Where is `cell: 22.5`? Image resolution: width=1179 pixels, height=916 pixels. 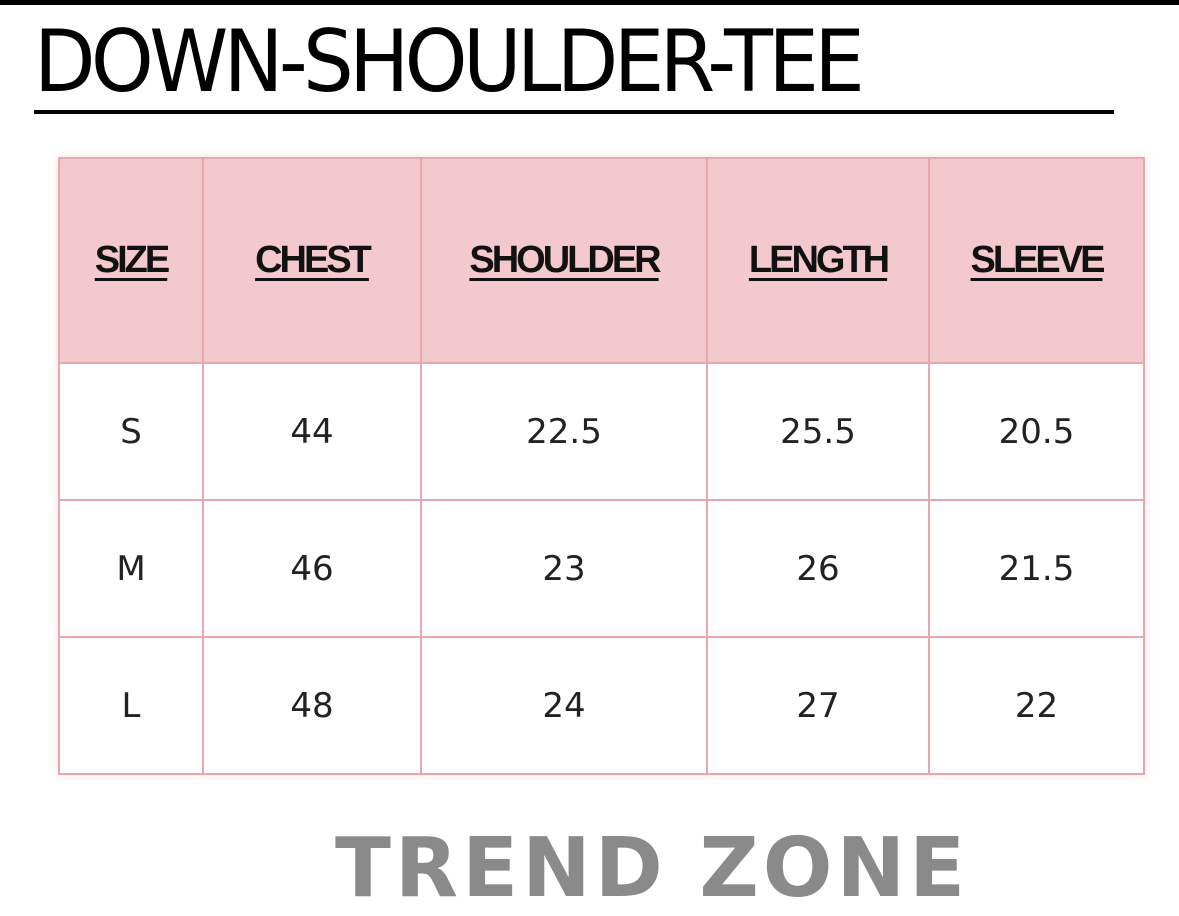 cell: 22.5 is located at coordinates (564, 431).